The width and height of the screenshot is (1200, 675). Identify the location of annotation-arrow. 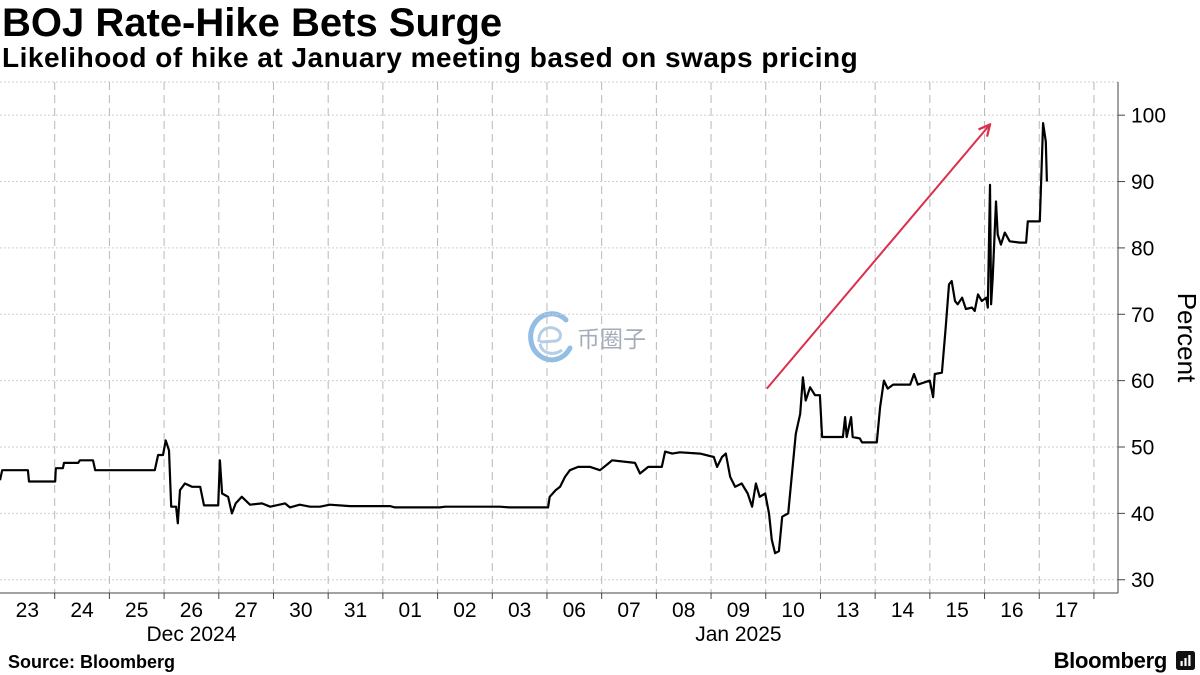
(878, 257).